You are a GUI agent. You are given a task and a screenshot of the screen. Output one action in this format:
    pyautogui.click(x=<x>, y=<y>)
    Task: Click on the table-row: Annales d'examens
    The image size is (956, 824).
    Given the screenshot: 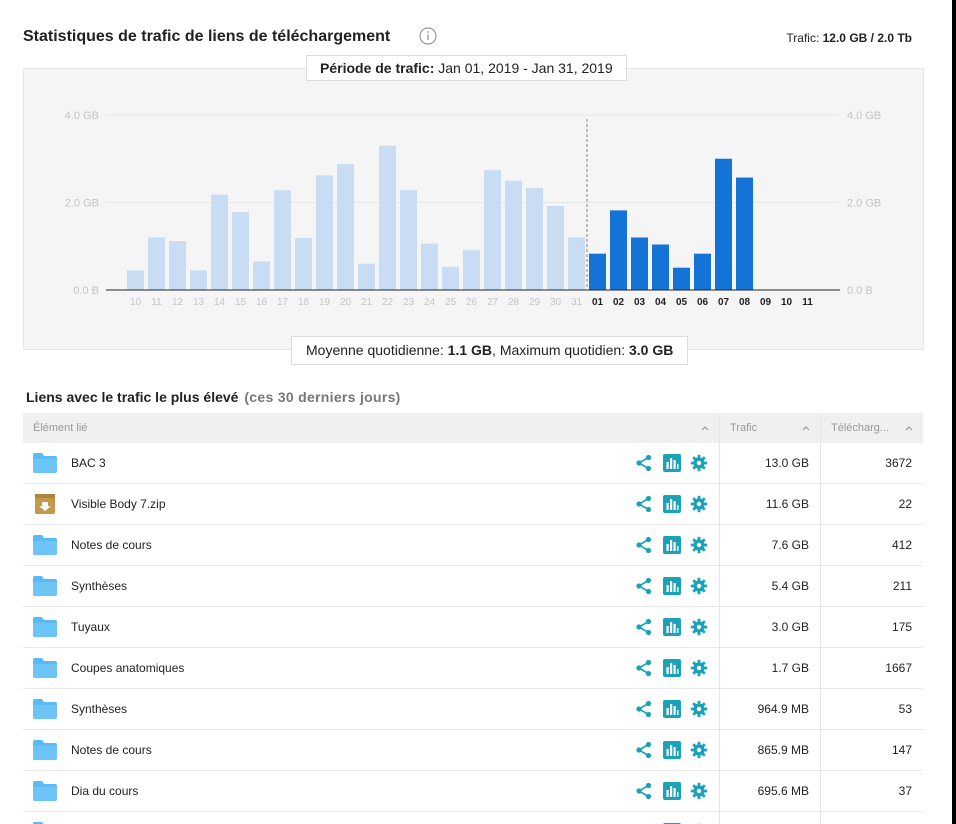 What is the action you would take?
    pyautogui.click(x=473, y=818)
    